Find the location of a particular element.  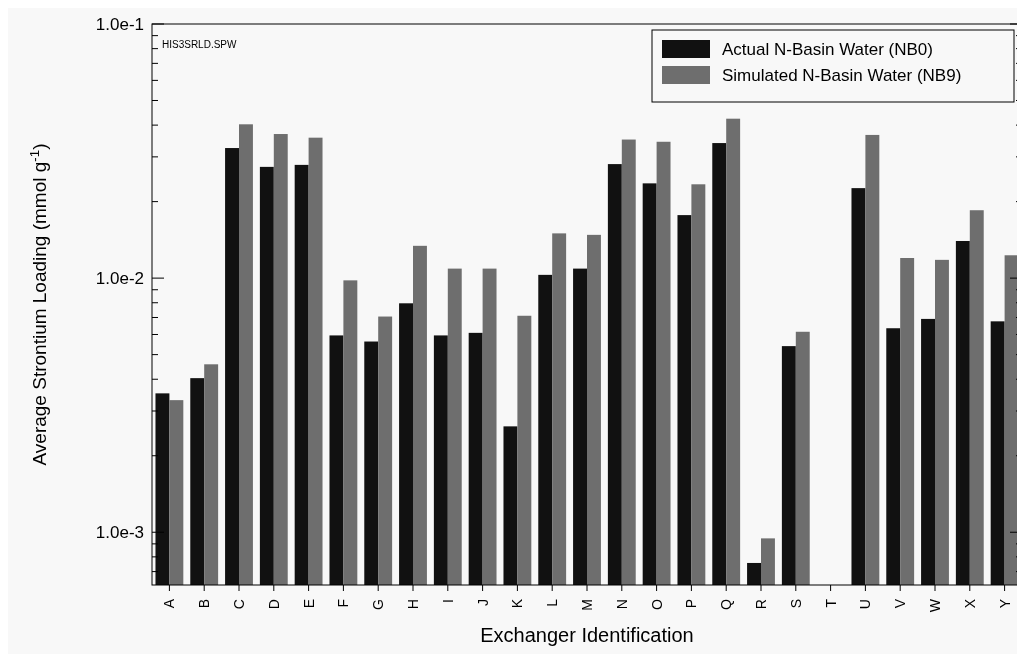

x-tick-label: U is located at coordinates (865, 604).